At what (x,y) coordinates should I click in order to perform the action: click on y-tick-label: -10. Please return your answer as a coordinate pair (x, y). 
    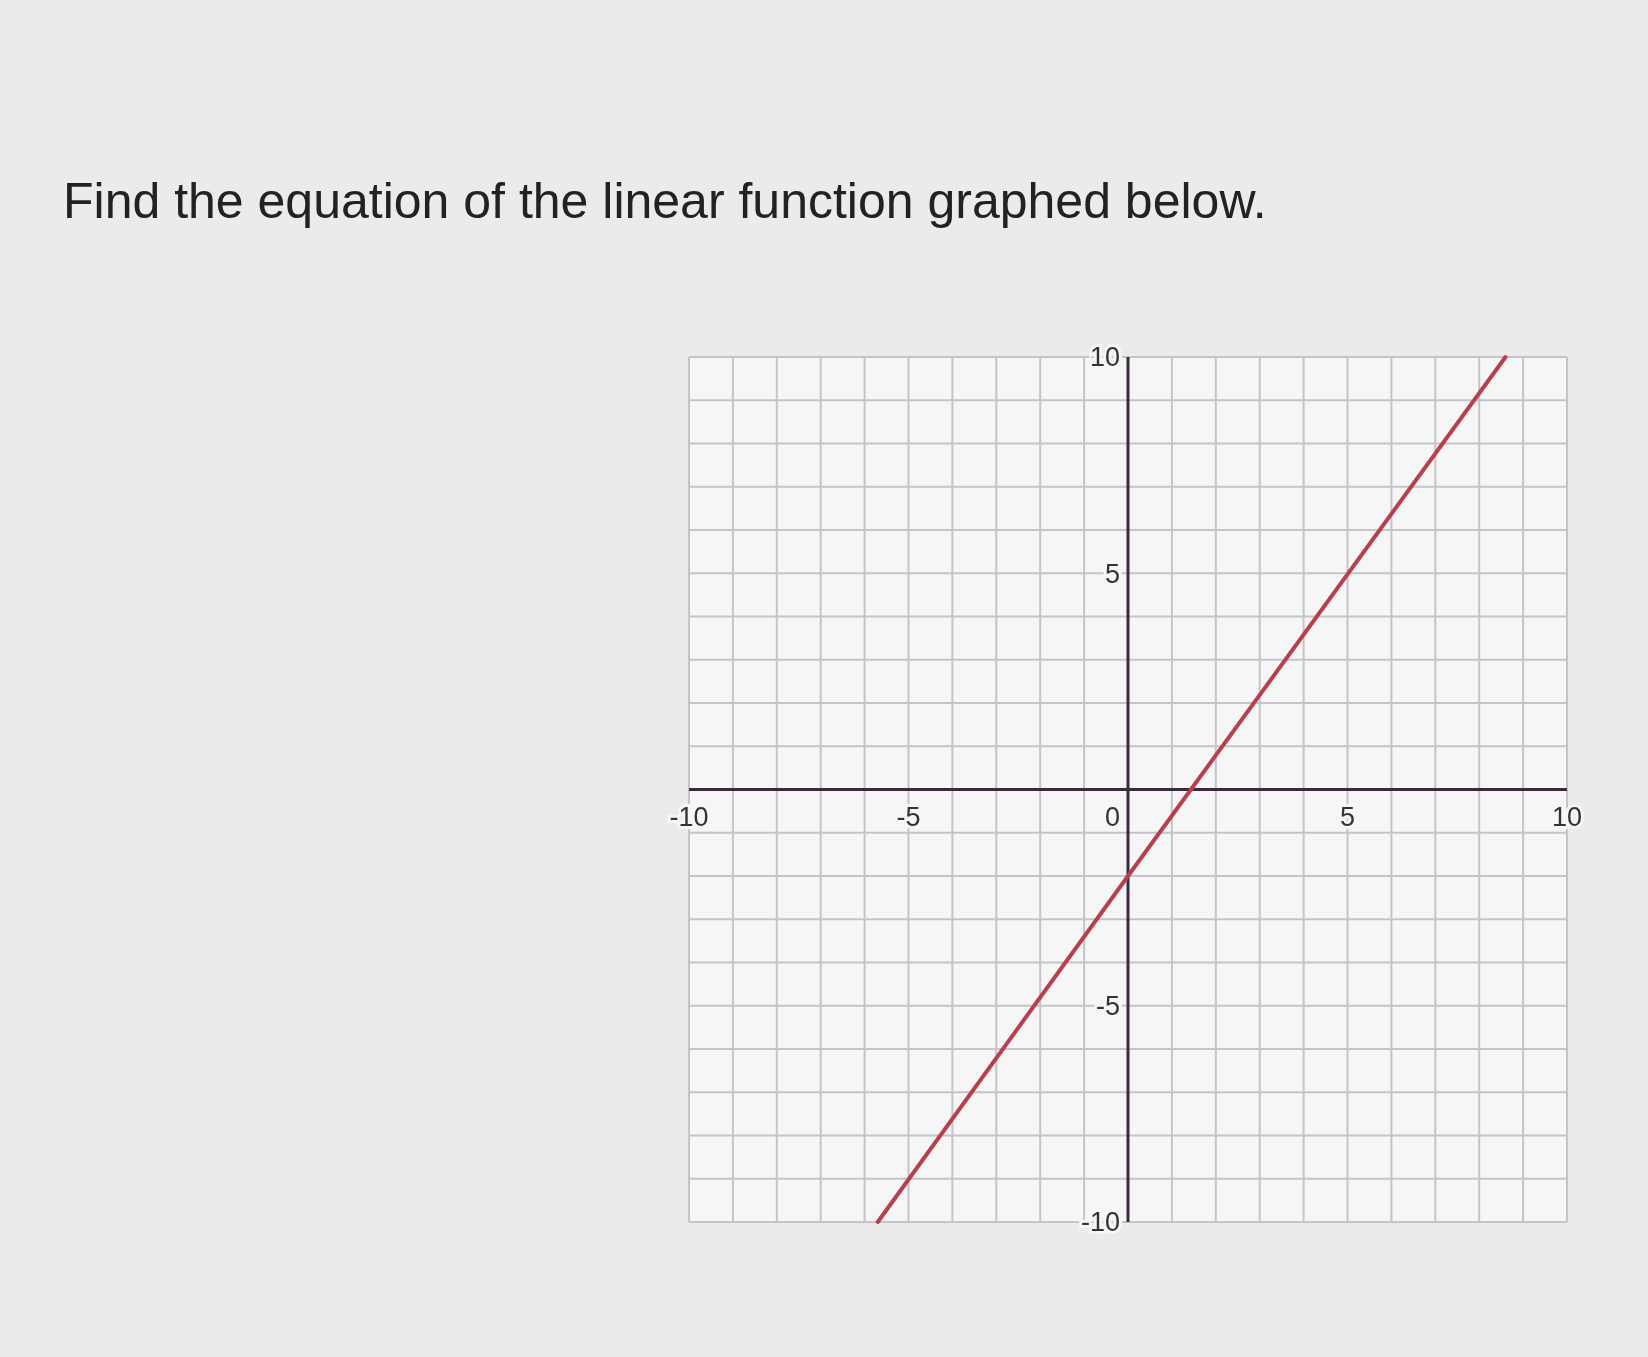
    Looking at the image, I should click on (1100, 1222).